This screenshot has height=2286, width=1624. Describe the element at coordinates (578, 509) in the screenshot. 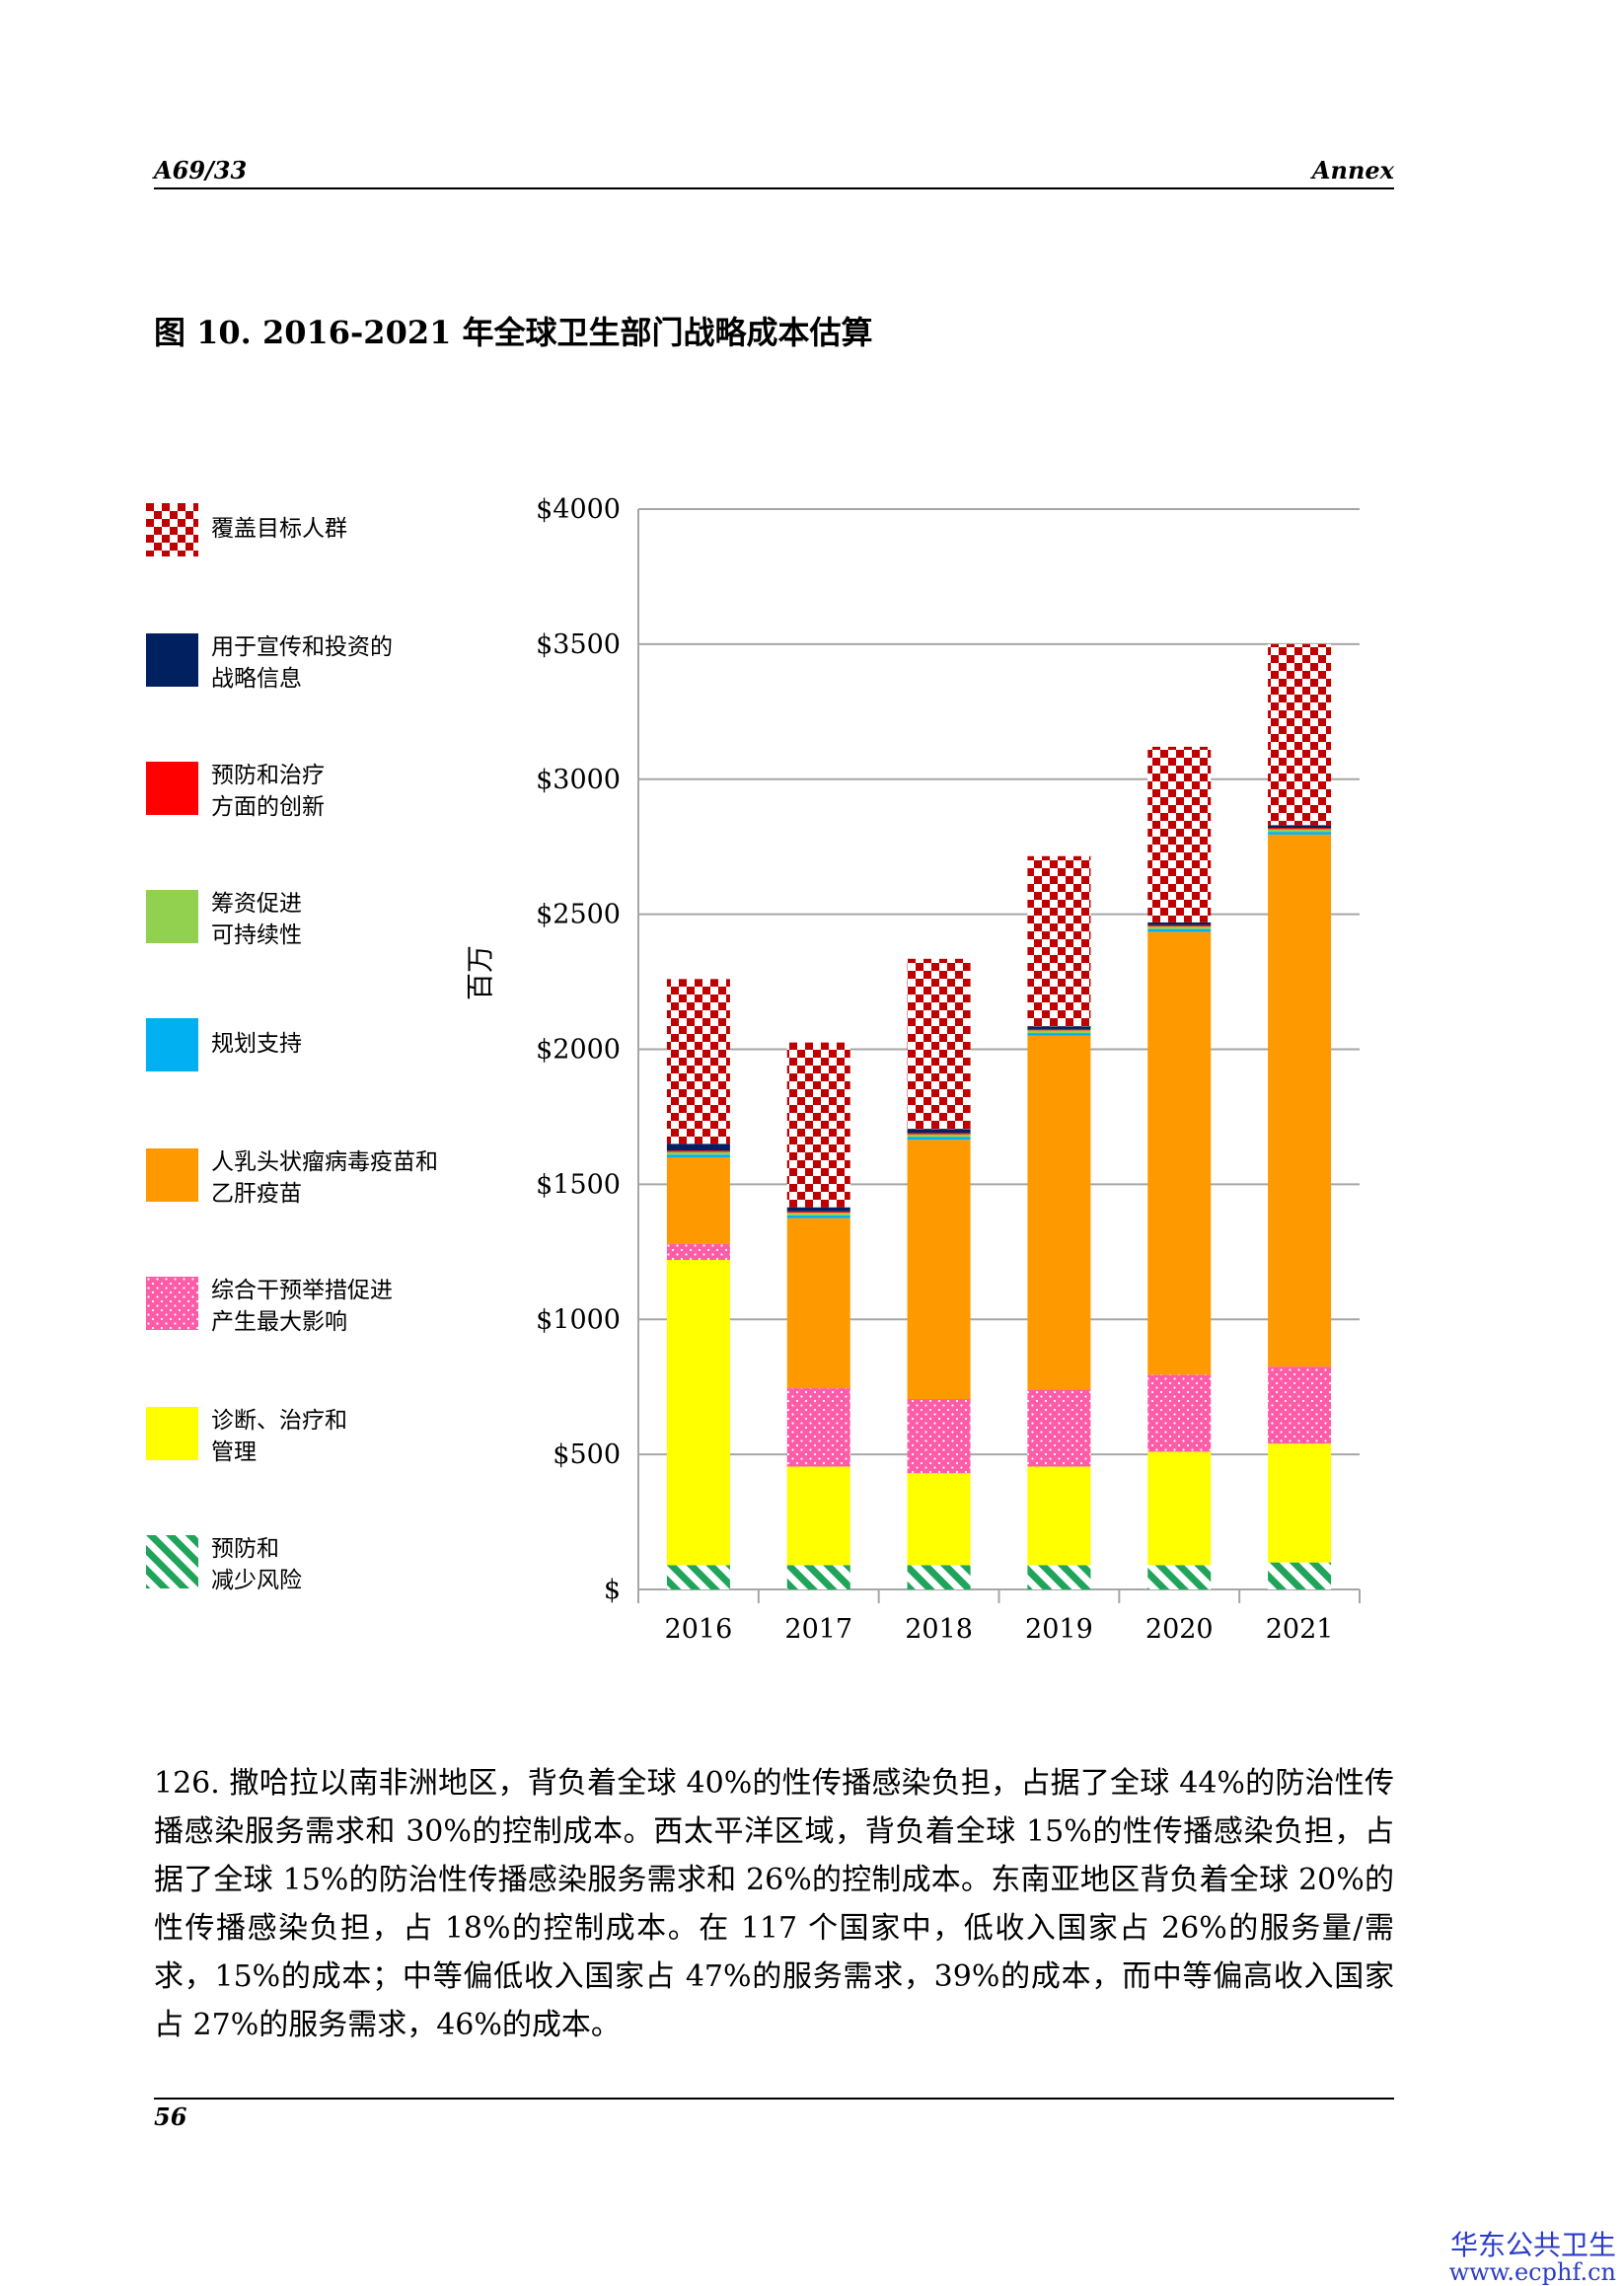

I see `y-tick-label: $4000` at that location.